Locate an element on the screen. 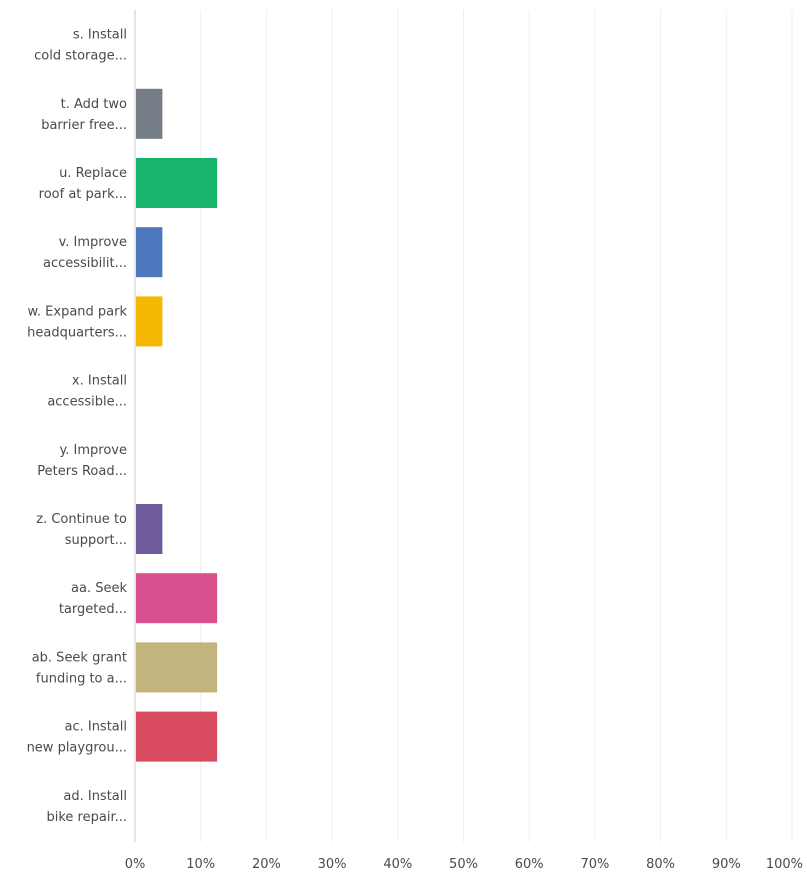  category-label: z. Continue to is located at coordinates (81, 519).